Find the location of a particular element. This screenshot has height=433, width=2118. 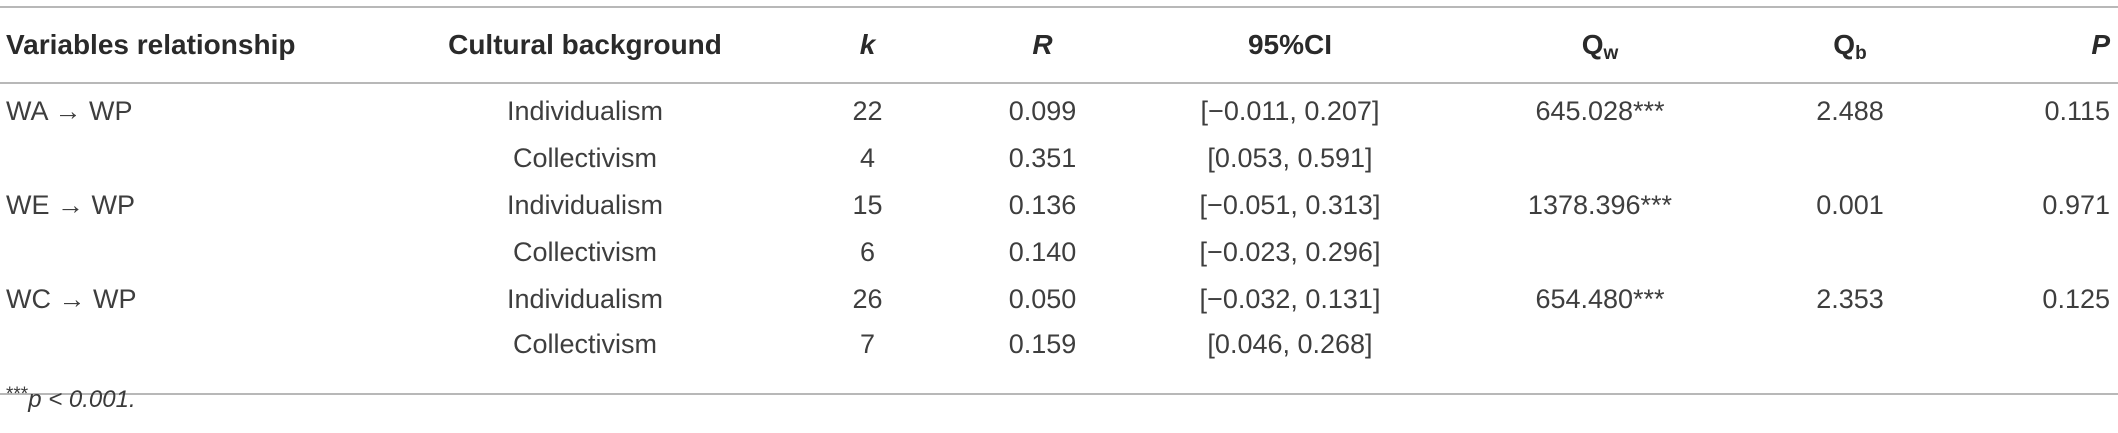

cell-ci: [−0.032, 0.131] is located at coordinates (1290, 299).